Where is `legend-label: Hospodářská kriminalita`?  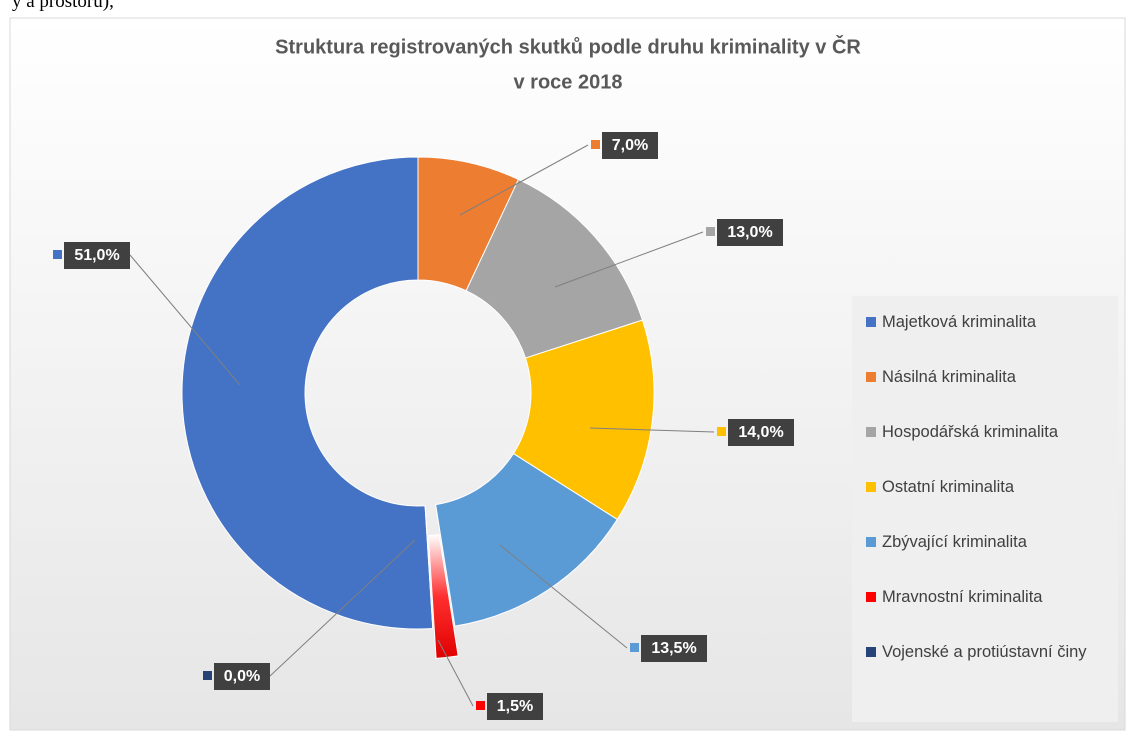 legend-label: Hospodářská kriminalita is located at coordinates (970, 432).